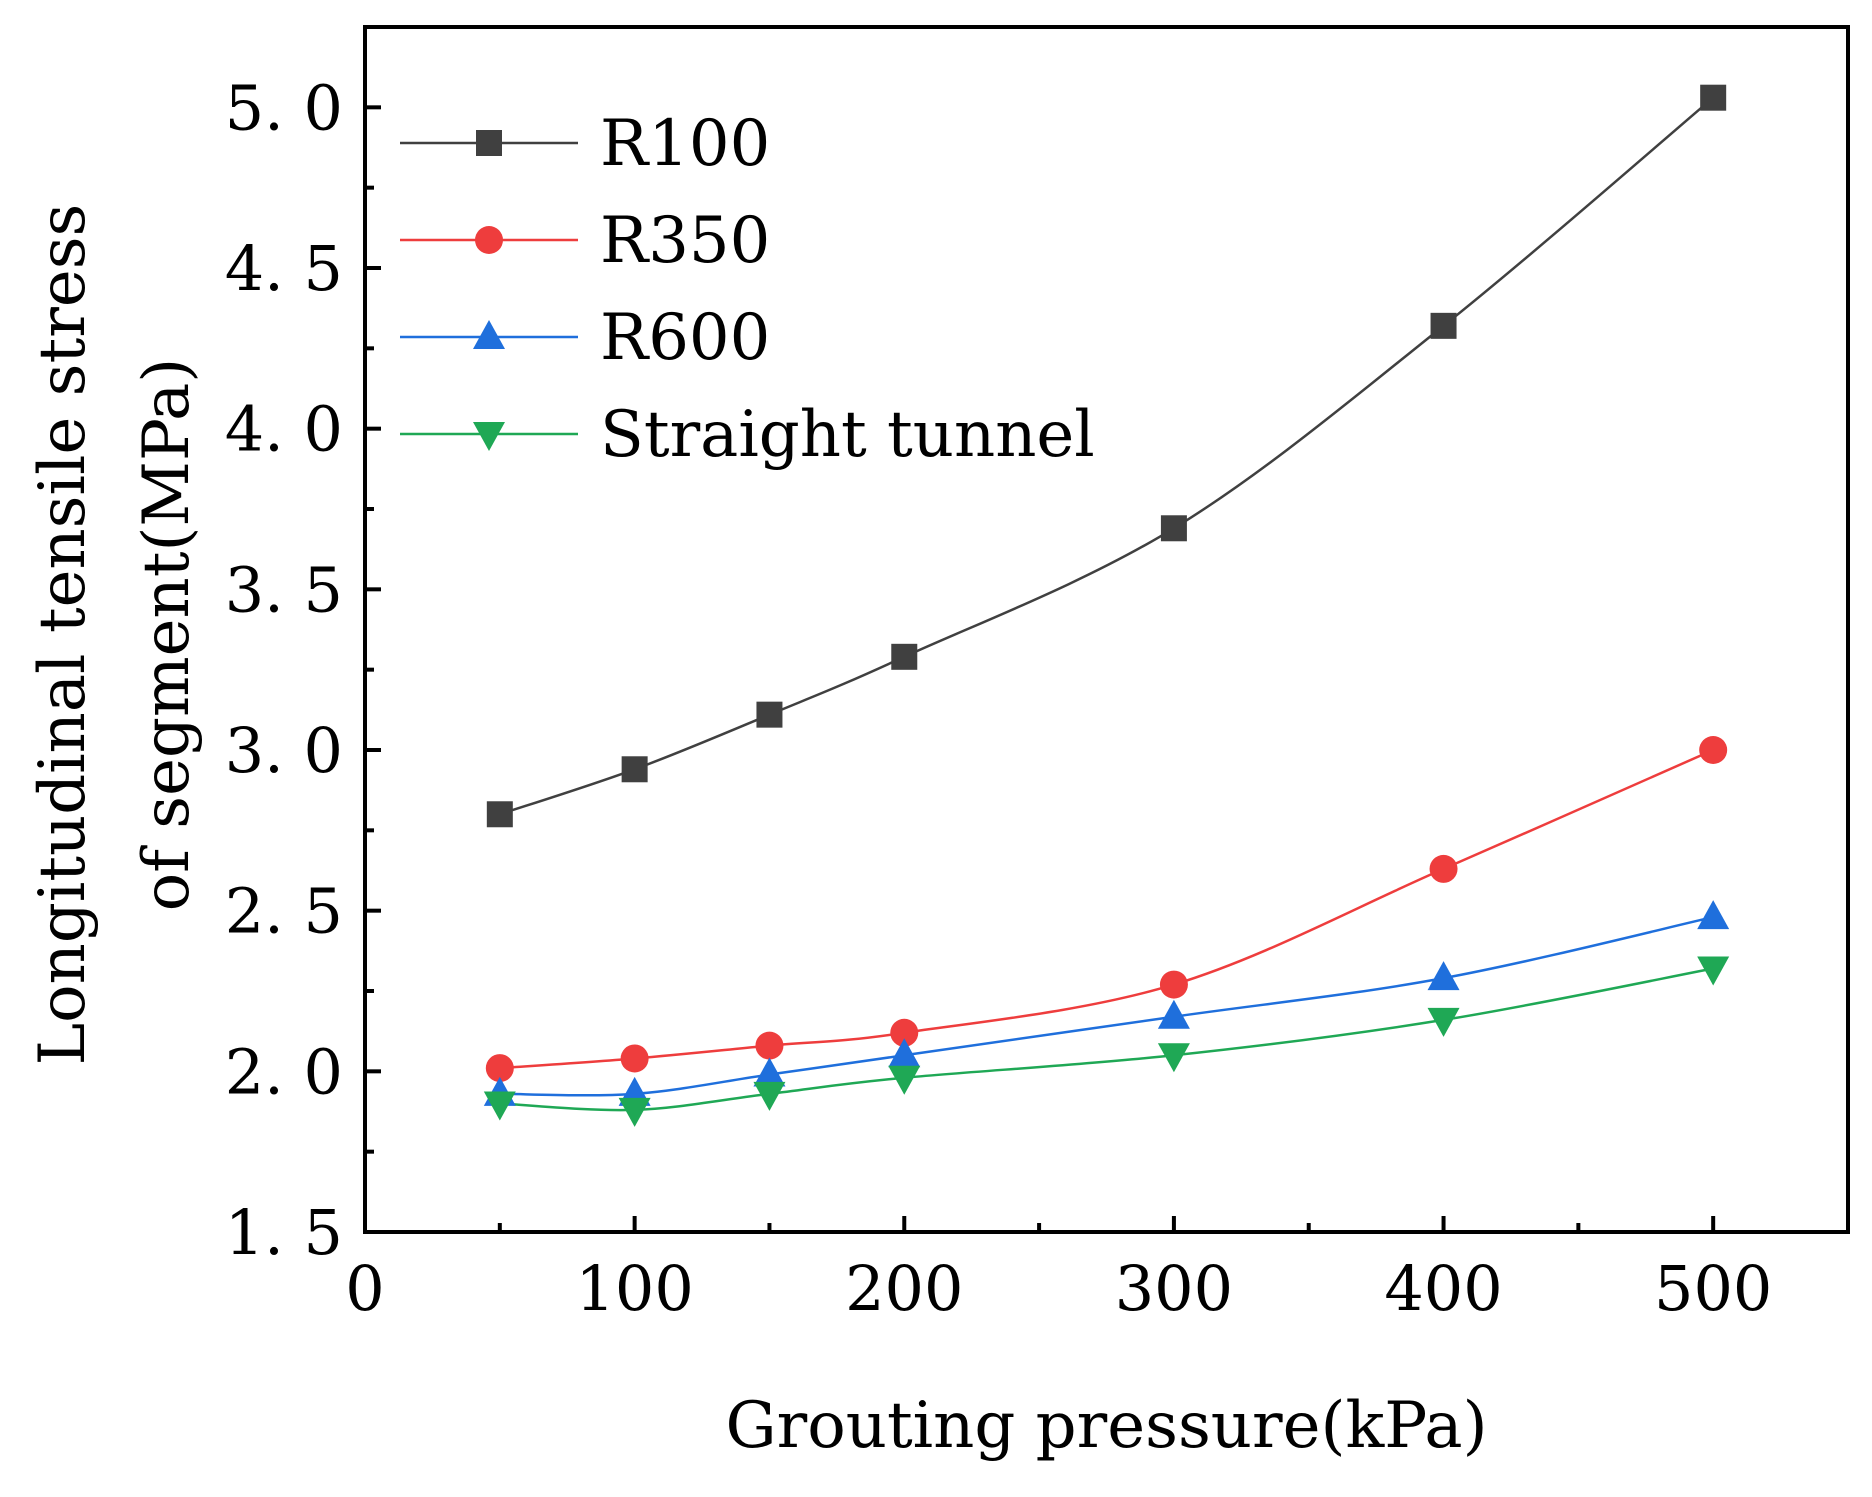 This screenshot has width=1872, height=1497. I want to click on y-axis-title-line-1: Longitudinal tensile stress, so click(63, 635).